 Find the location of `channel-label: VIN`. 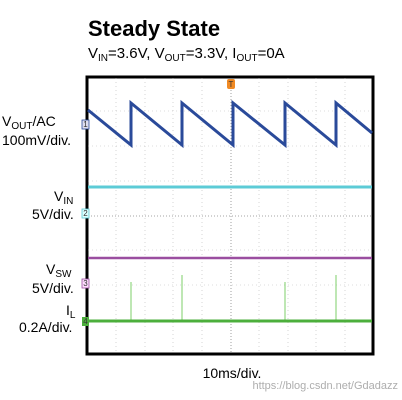

channel-label: VIN is located at coordinates (63, 197).